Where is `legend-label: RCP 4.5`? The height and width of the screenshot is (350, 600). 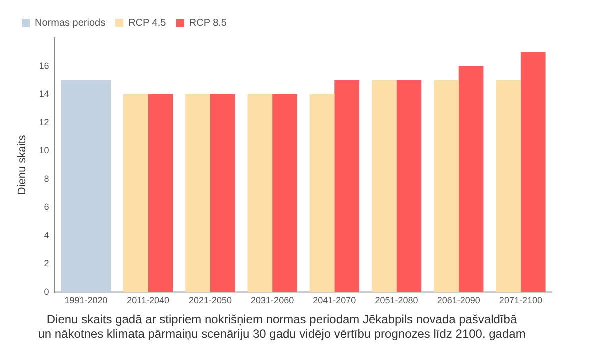
legend-label: RCP 4.5 is located at coordinates (147, 23).